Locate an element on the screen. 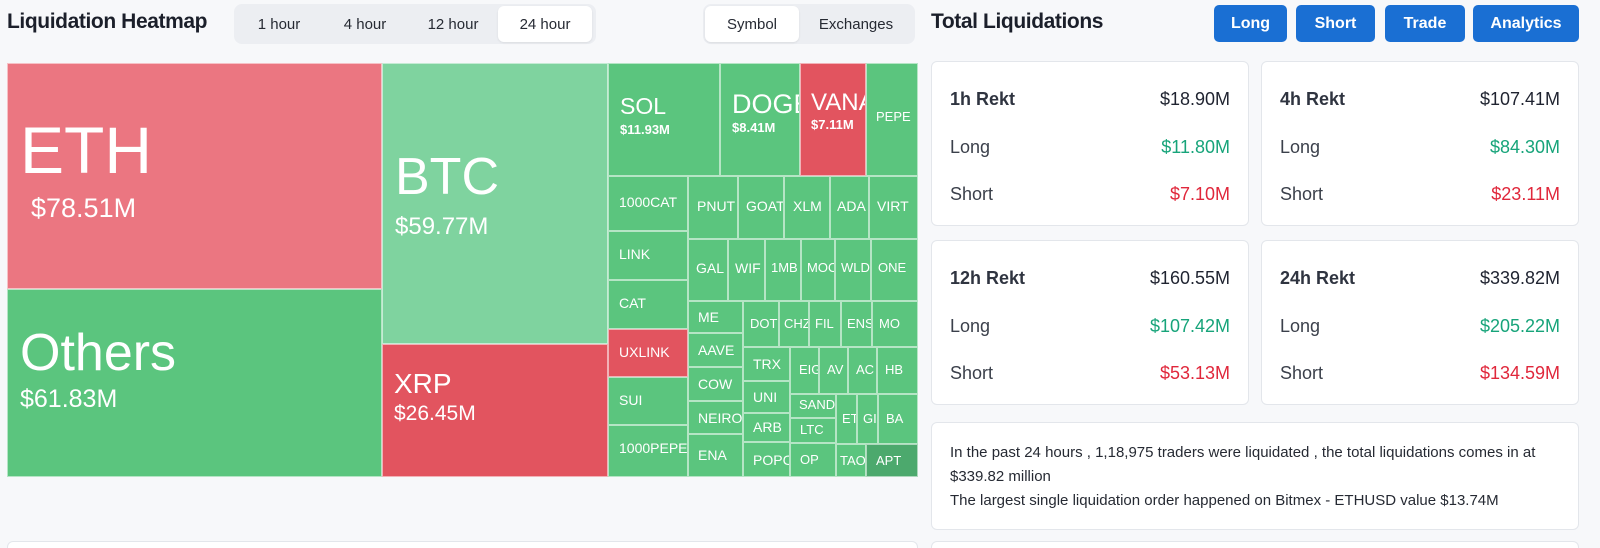  treemap-tile-sand: SAND is located at coordinates (813, 406).